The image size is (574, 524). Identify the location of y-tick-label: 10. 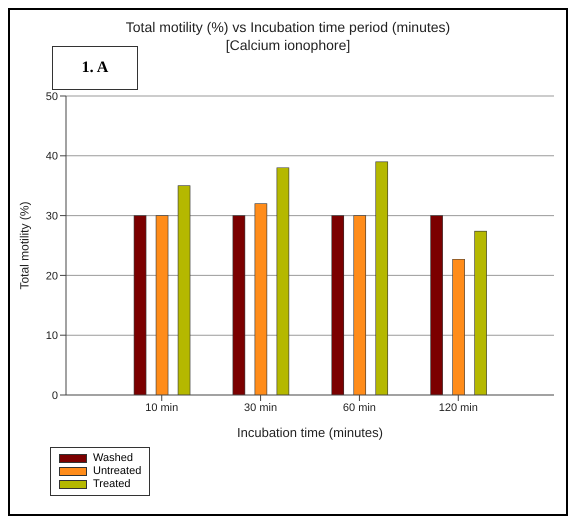
(52, 336).